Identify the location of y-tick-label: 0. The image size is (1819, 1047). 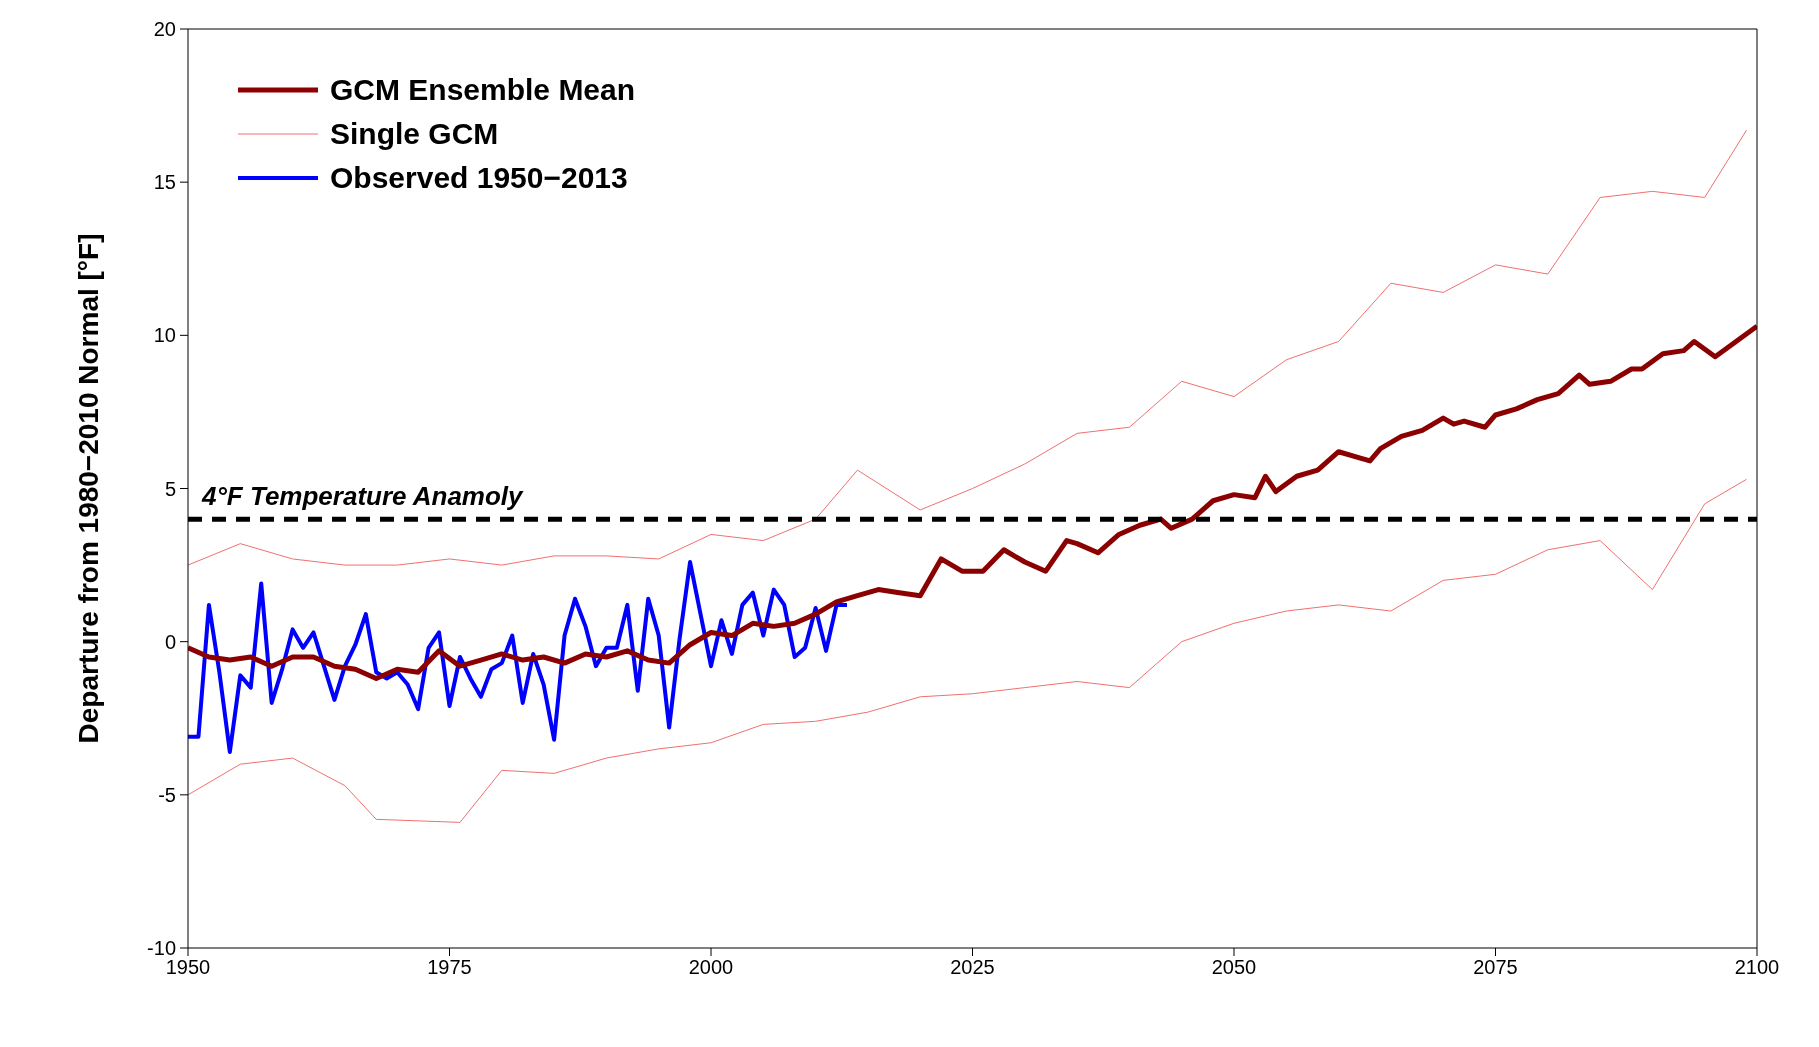
(170, 641).